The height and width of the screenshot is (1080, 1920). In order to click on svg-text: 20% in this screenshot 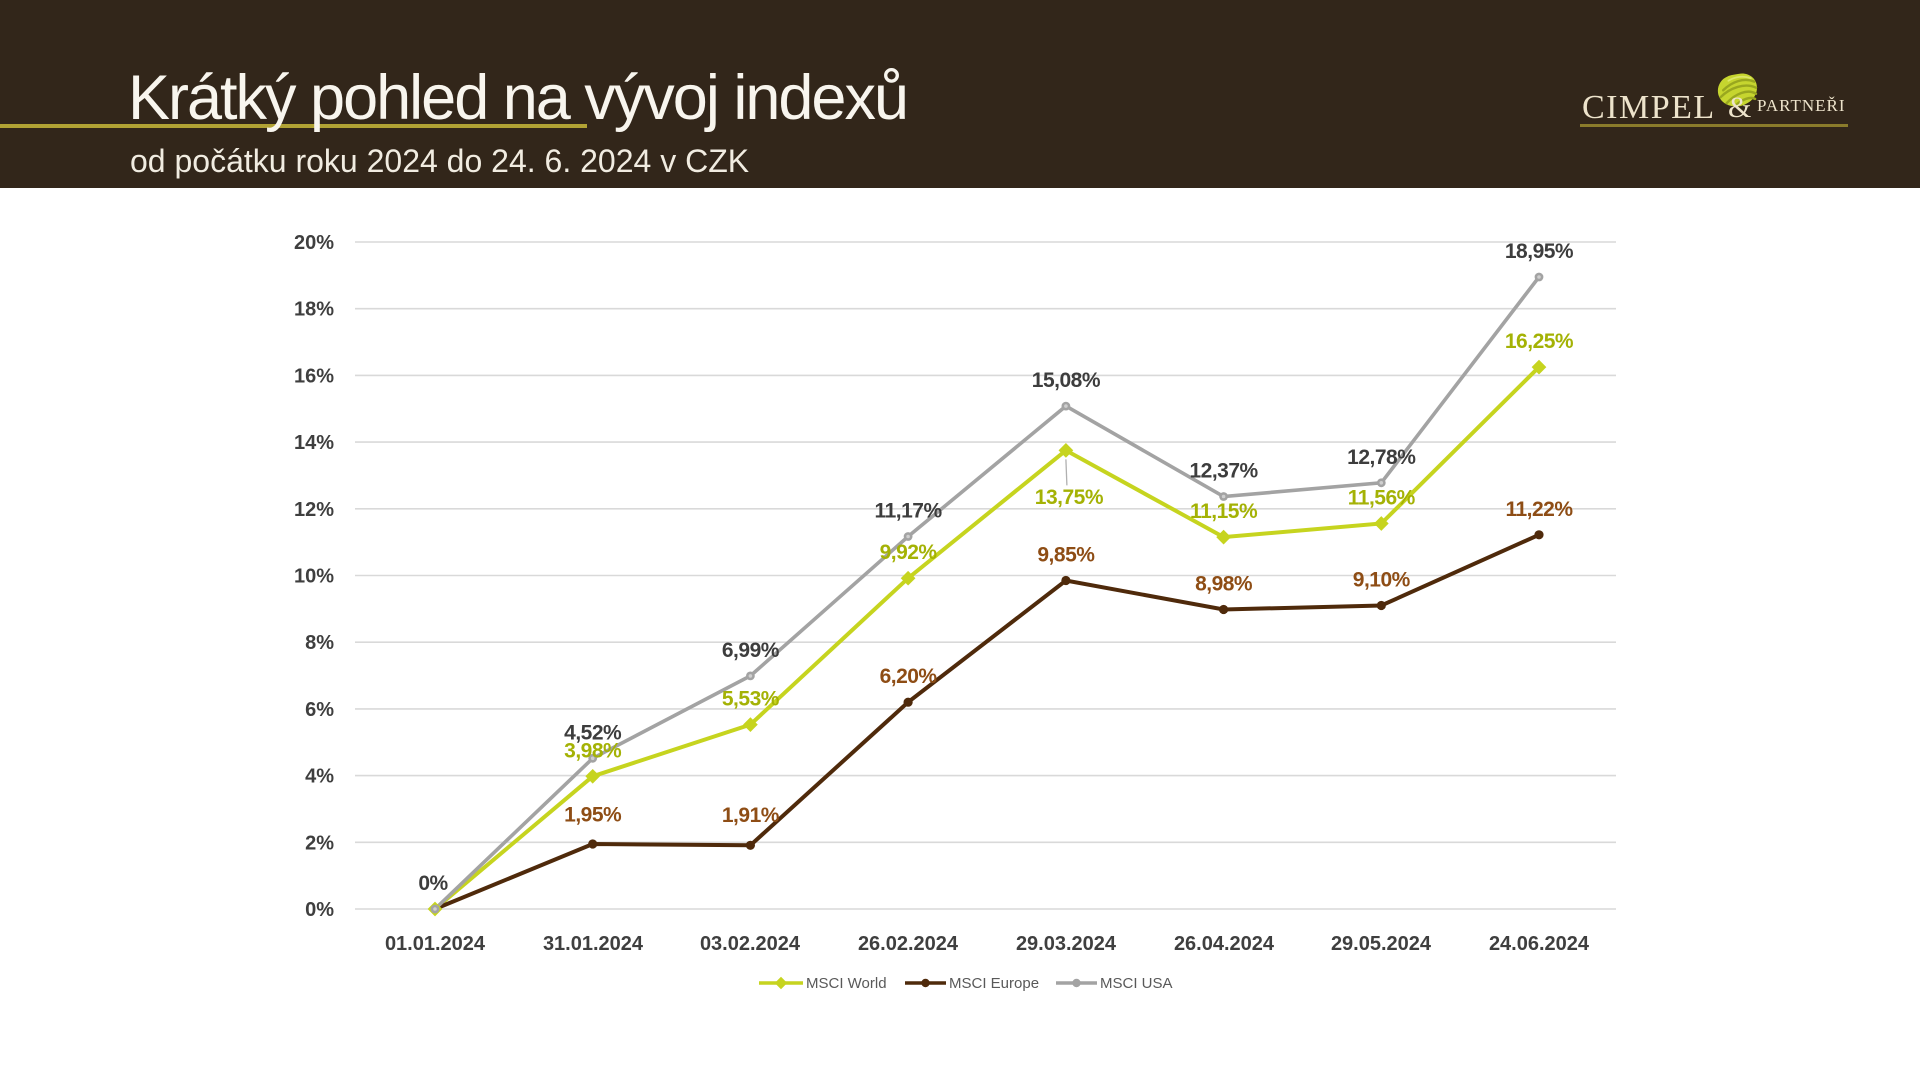, I will do `click(314, 243)`.